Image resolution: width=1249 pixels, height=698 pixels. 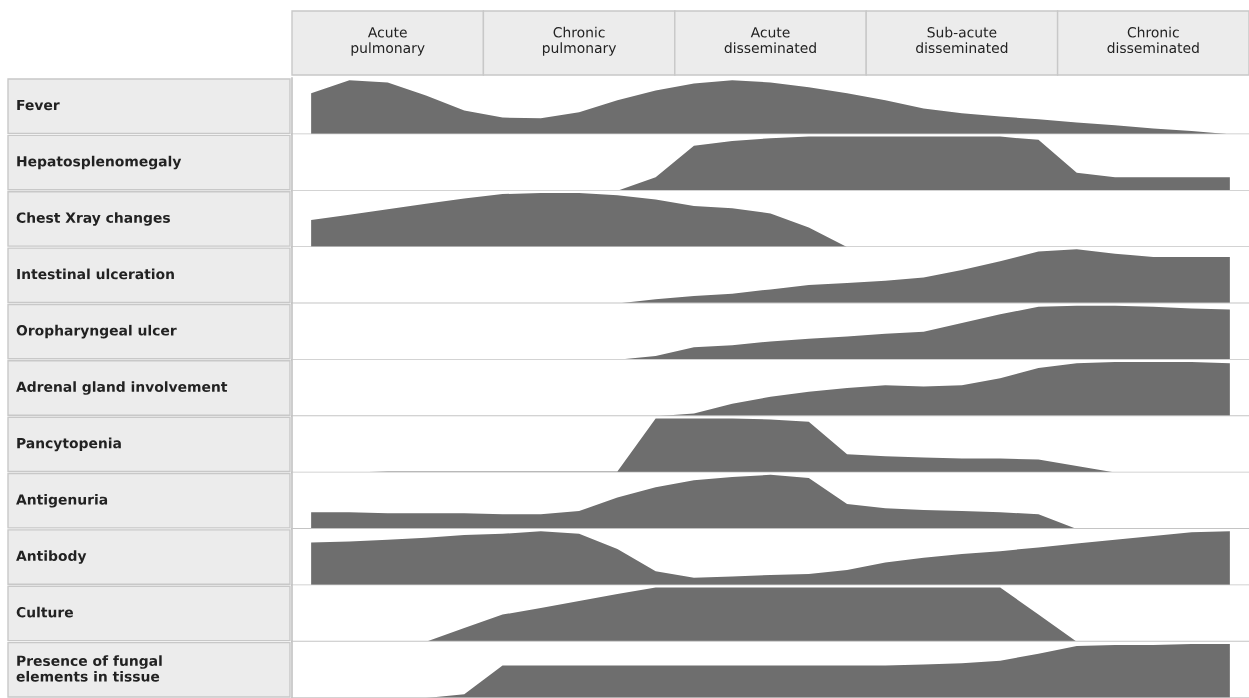 What do you see at coordinates (99, 162) in the screenshot?
I see `y-axis-title: Hepatosplenomegaly` at bounding box center [99, 162].